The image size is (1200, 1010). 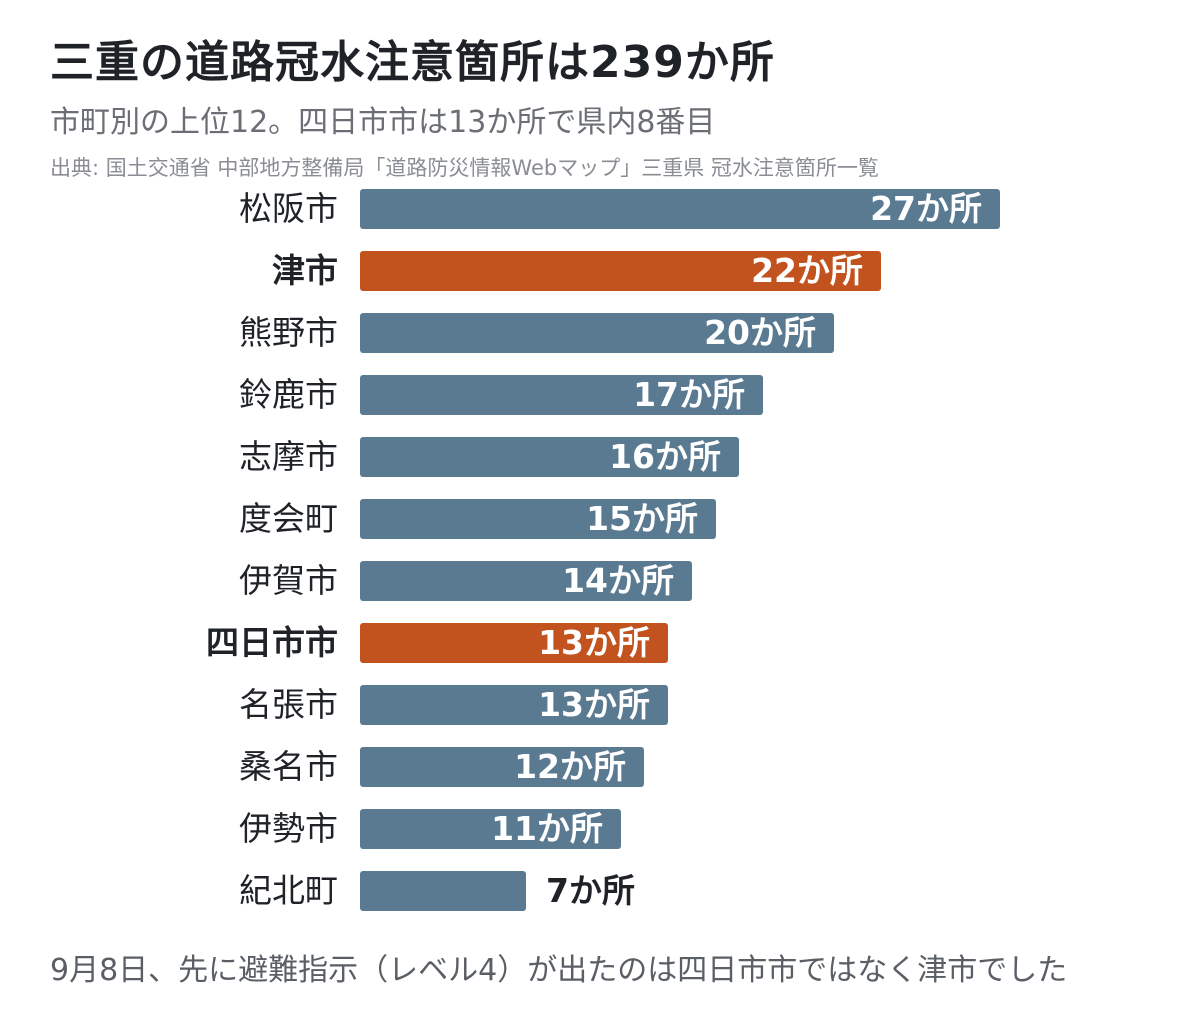 I want to click on bar-row: 桑名市 12か所, so click(x=600, y=767).